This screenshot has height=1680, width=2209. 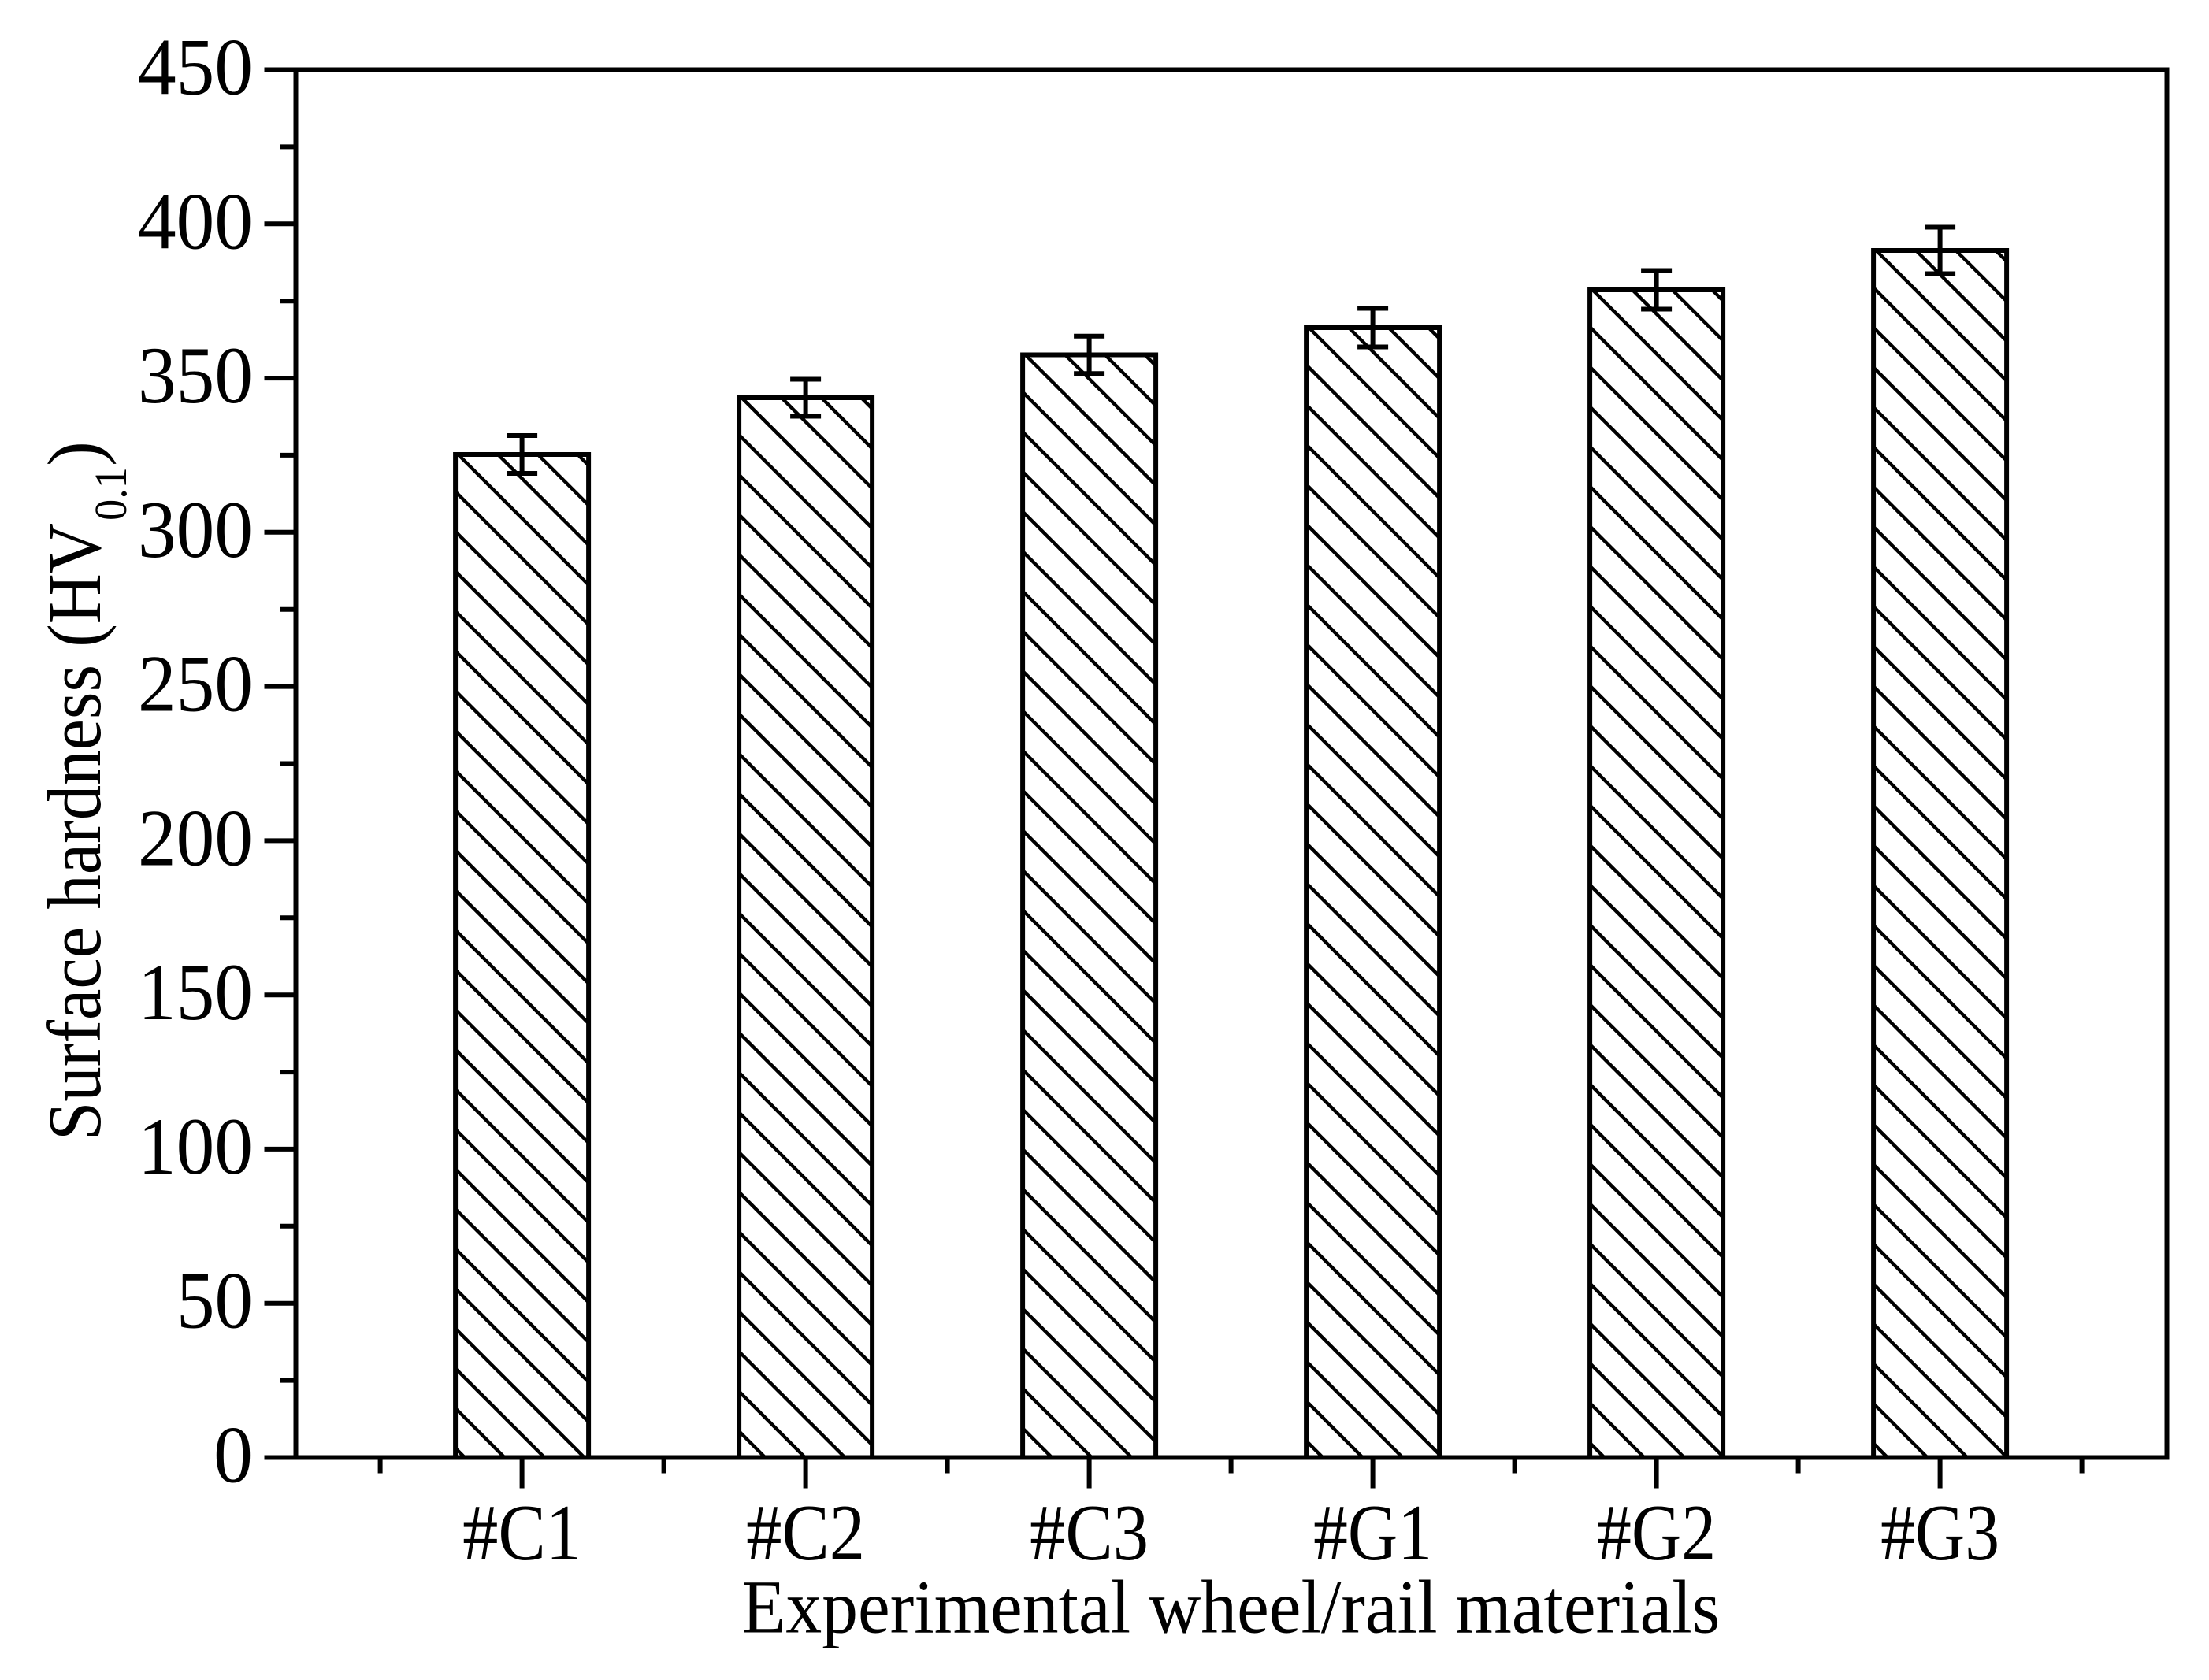 What do you see at coordinates (1231, 1607) in the screenshot?
I see `svg-text:Experimental wheel/rail materi: Experimental wheel/rail materials` at bounding box center [1231, 1607].